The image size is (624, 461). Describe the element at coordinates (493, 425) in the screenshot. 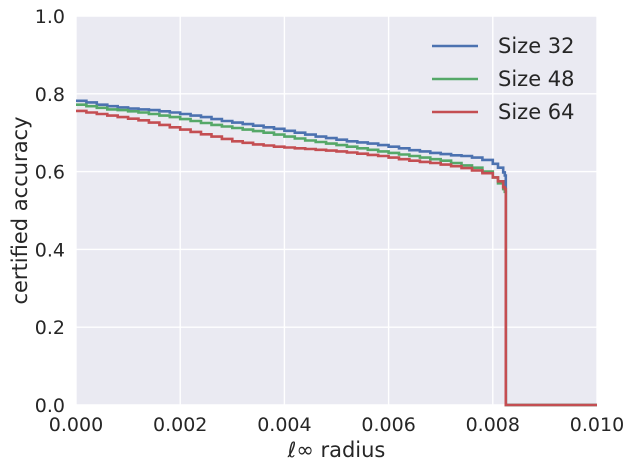

I see `x-tick-label: 0.008` at that location.